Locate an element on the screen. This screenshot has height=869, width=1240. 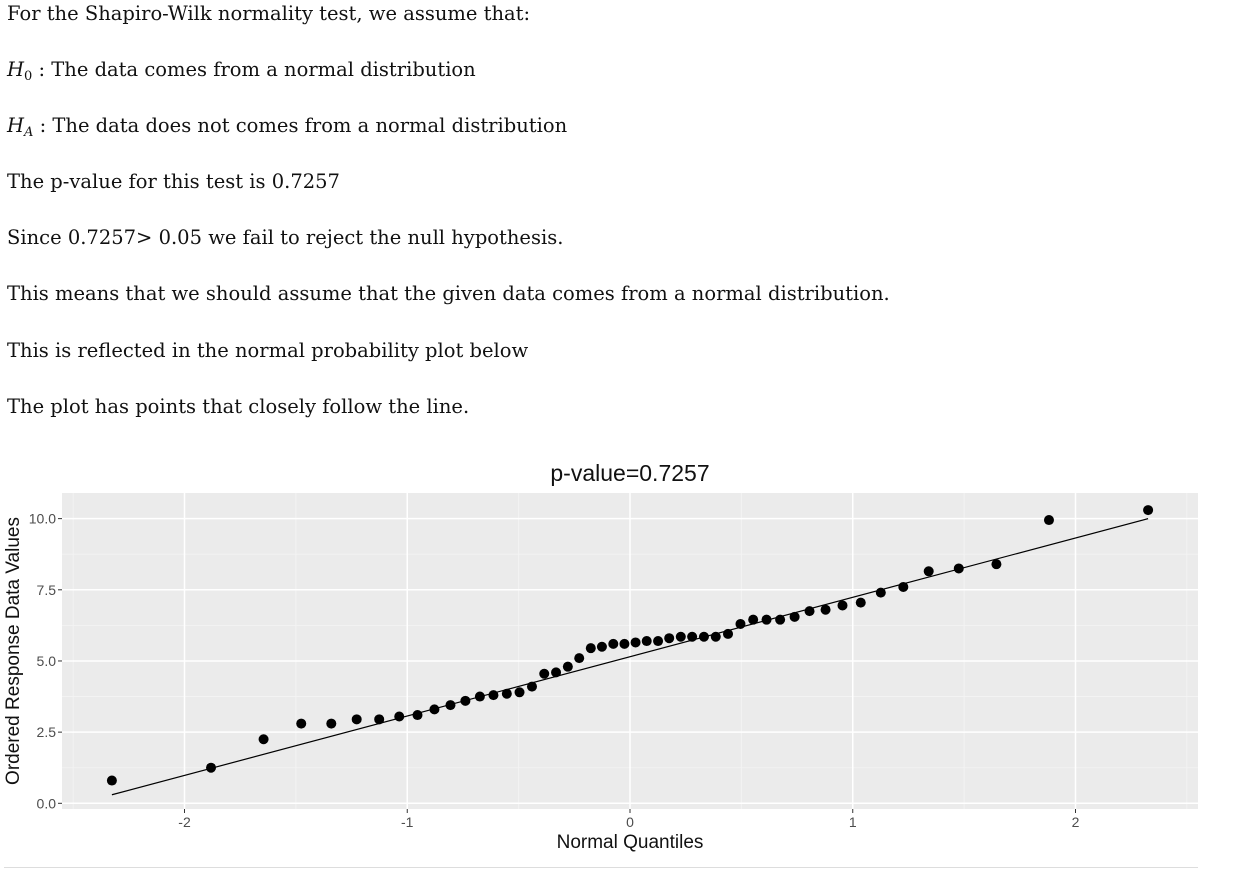
x-tick-label: -2 is located at coordinates (184, 822).